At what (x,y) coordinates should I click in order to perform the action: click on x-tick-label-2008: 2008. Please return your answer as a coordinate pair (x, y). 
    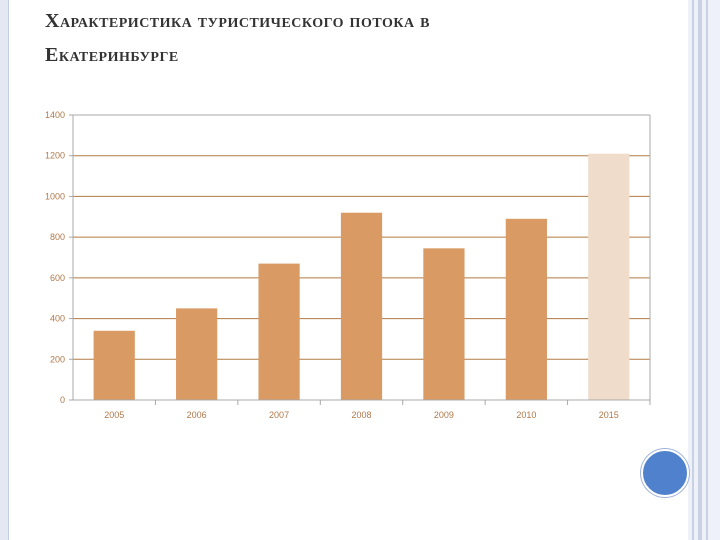
    Looking at the image, I should click on (361, 415).